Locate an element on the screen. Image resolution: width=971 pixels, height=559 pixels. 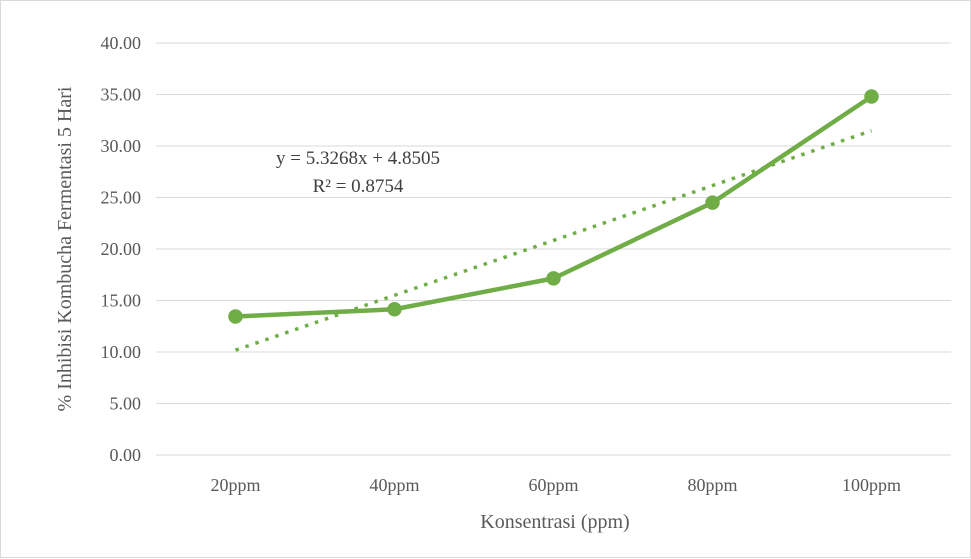
x-tick-label: 40ppm is located at coordinates (394, 485).